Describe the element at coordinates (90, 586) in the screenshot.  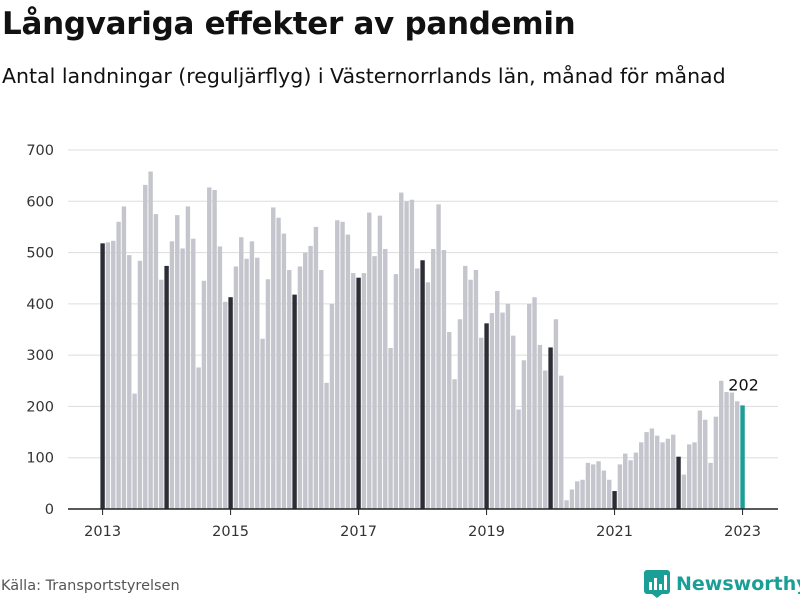
I see `source-note: Källa: Transportstyrelsen` at that location.